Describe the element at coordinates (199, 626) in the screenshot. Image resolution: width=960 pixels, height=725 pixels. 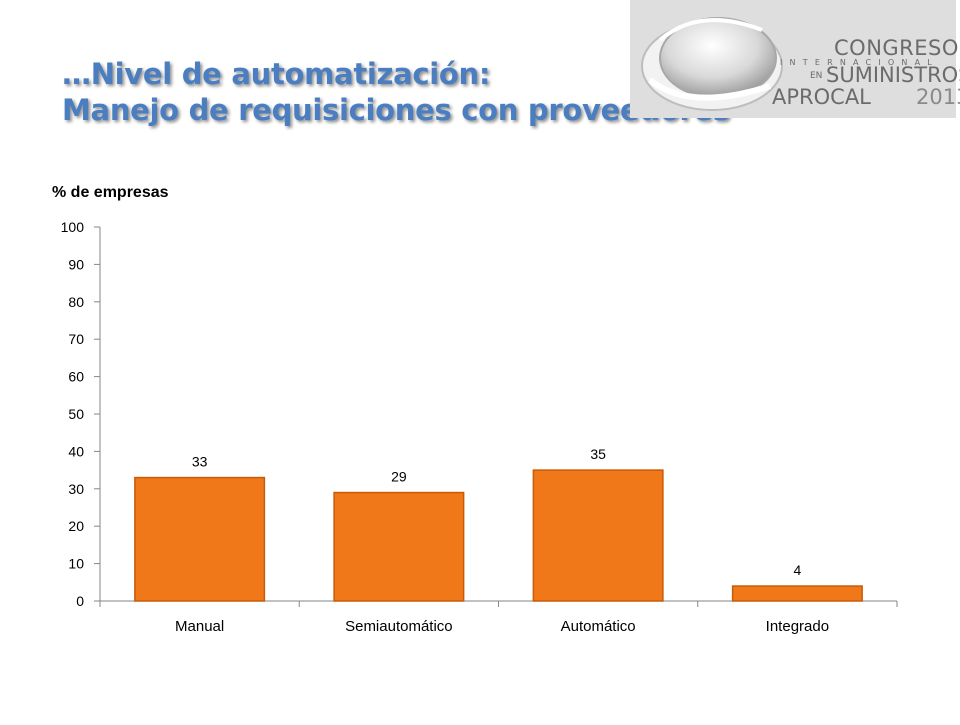
I see `x-category-label: Manual` at that location.